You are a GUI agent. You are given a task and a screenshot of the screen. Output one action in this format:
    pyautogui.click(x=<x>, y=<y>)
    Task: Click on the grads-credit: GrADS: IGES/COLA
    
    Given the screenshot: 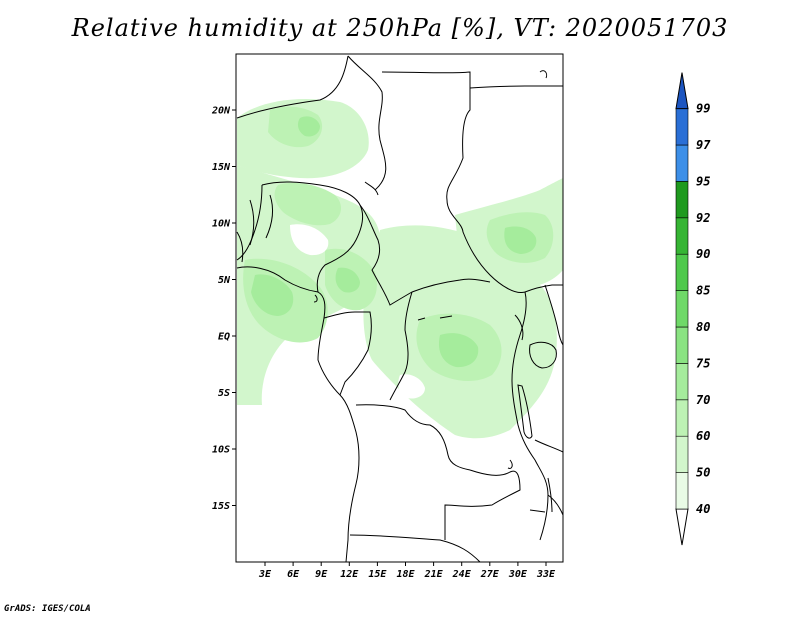 What is the action you would take?
    pyautogui.click(x=47, y=609)
    